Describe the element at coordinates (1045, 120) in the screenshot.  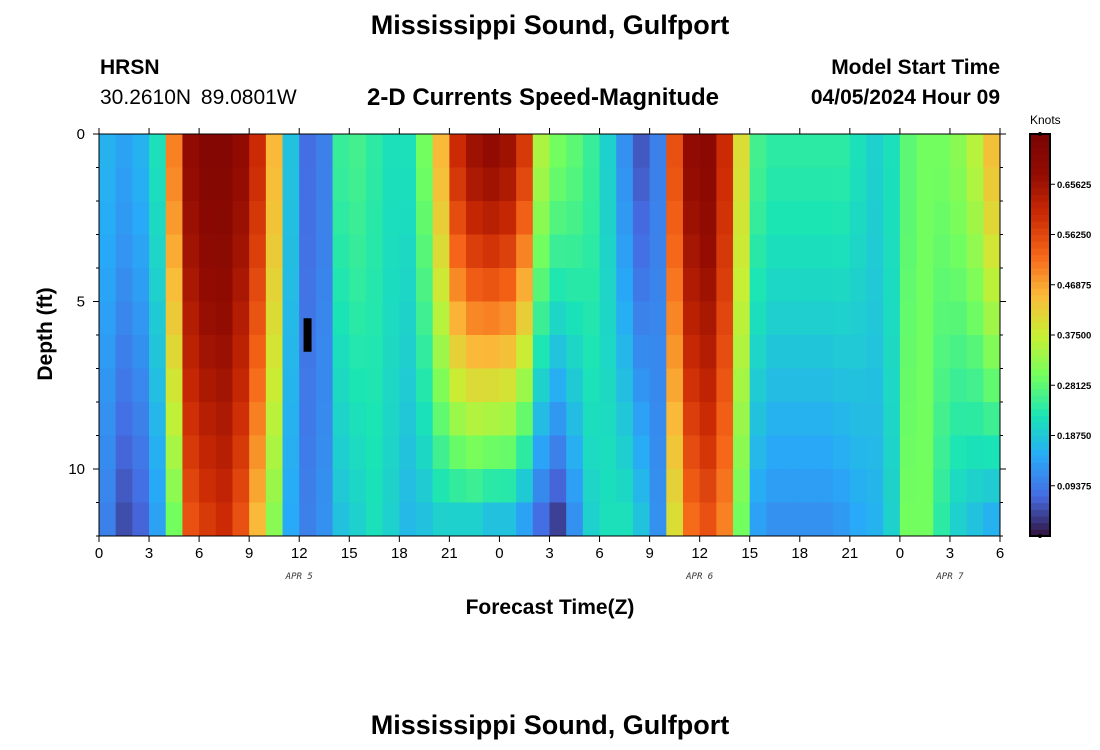
I see `colorbar-unit-label: Knots` at that location.